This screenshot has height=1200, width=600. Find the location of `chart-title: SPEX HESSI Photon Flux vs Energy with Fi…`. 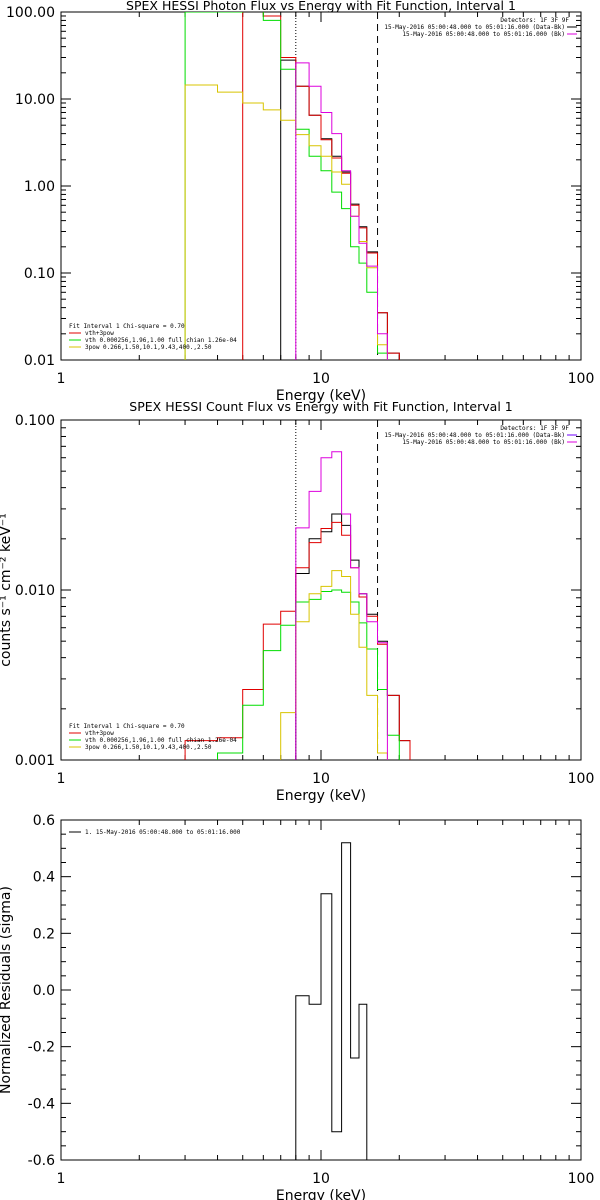

chart-title: SPEX HESSI Photon Flux vs Energy with Fi… is located at coordinates (321, 6).